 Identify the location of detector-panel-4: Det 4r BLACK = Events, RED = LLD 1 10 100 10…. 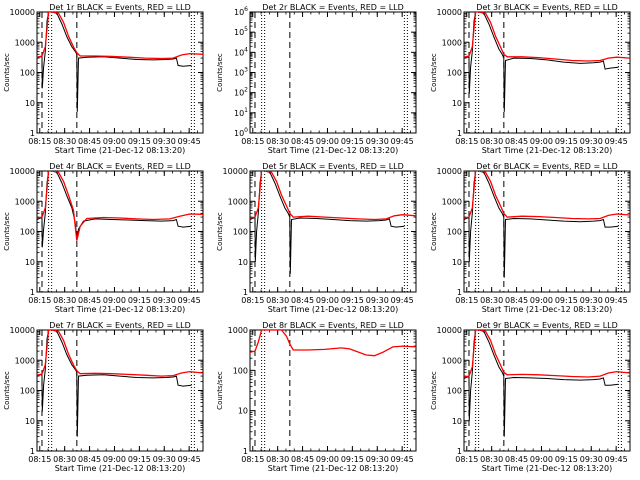
(103, 238).